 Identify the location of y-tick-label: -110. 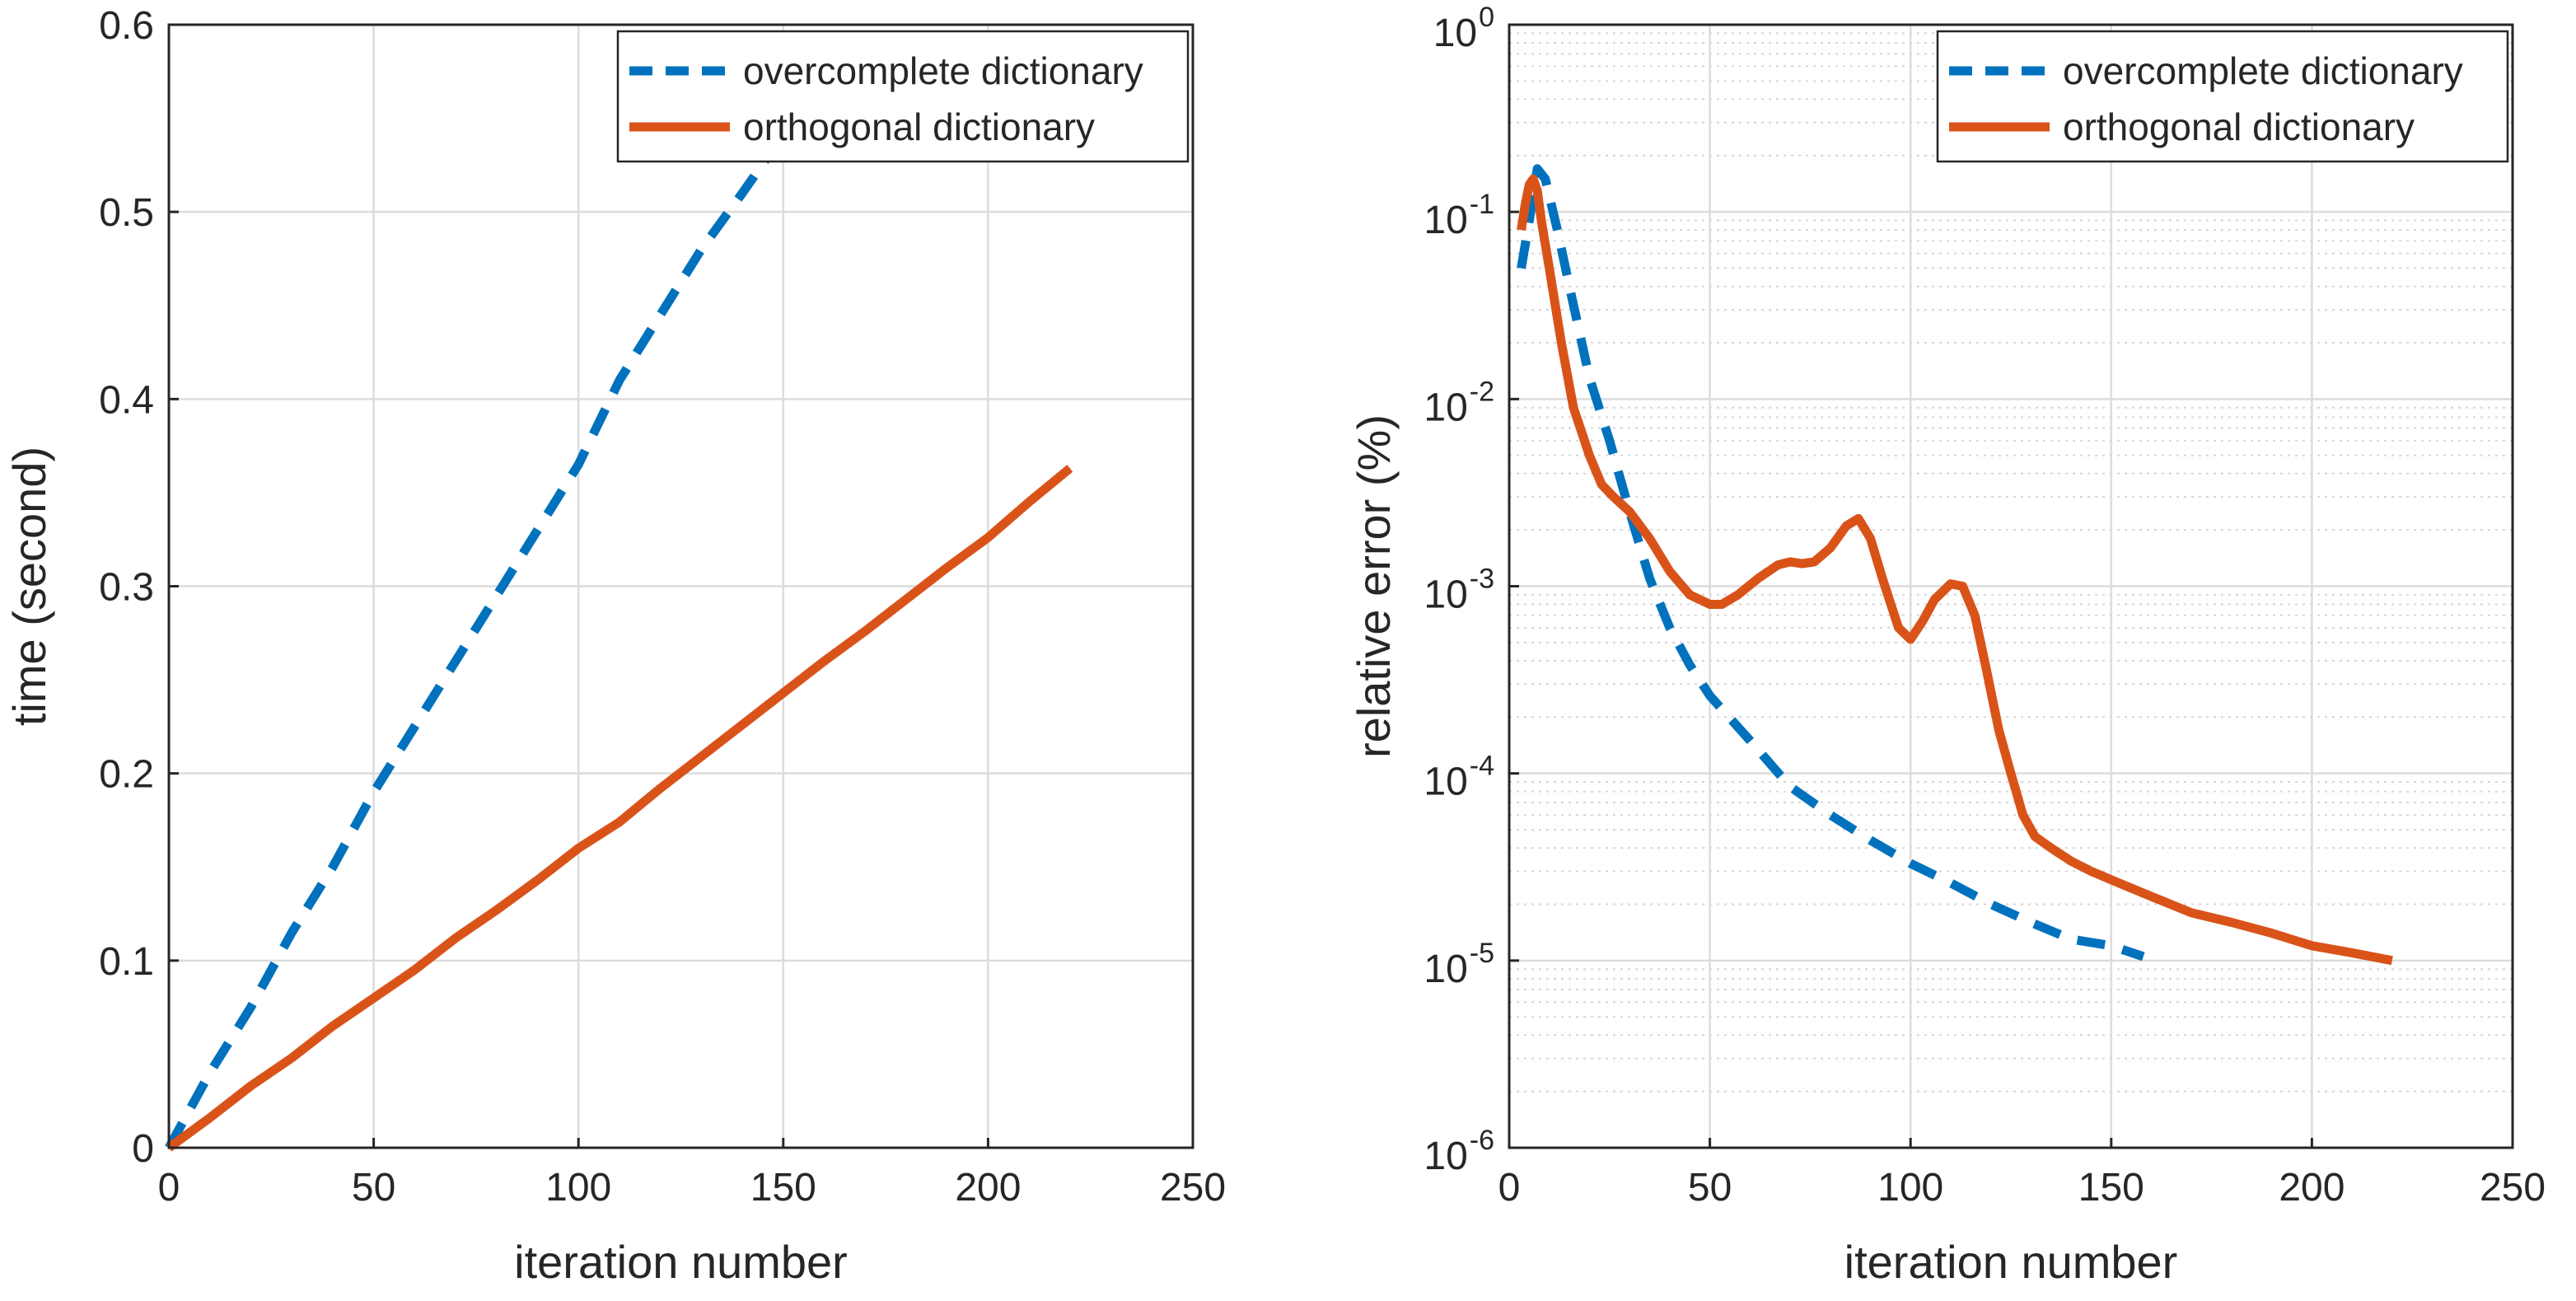
(1459, 216).